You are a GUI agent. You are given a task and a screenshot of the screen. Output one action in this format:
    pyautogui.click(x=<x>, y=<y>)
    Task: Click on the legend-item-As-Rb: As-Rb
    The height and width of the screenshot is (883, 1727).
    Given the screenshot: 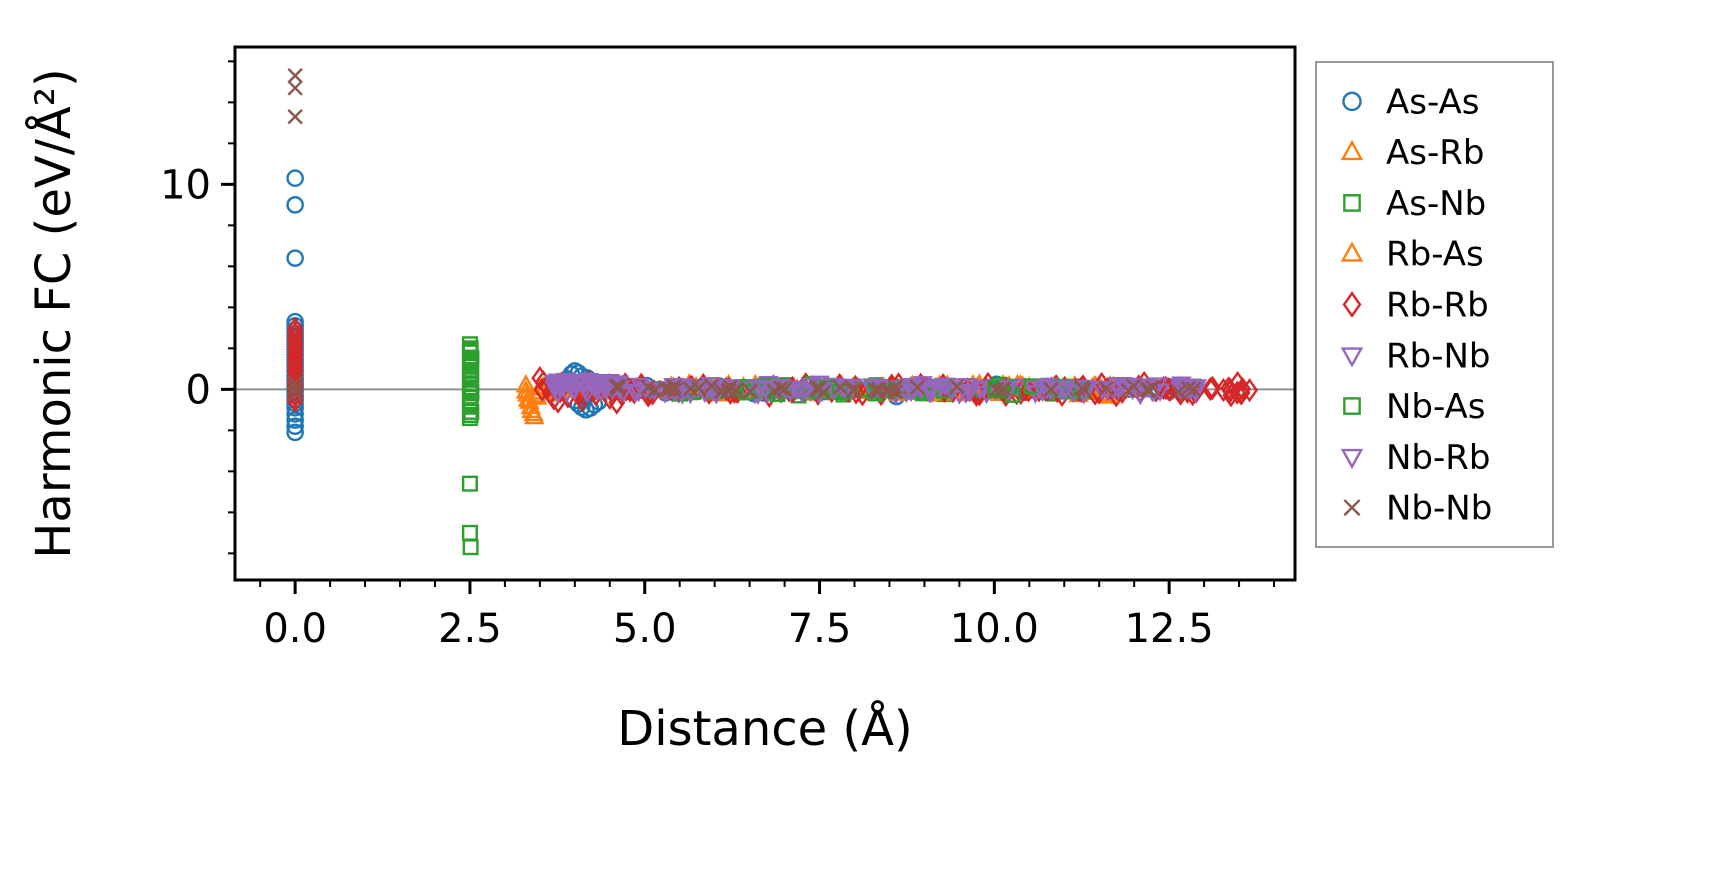 What is the action you would take?
    pyautogui.click(x=1412, y=153)
    